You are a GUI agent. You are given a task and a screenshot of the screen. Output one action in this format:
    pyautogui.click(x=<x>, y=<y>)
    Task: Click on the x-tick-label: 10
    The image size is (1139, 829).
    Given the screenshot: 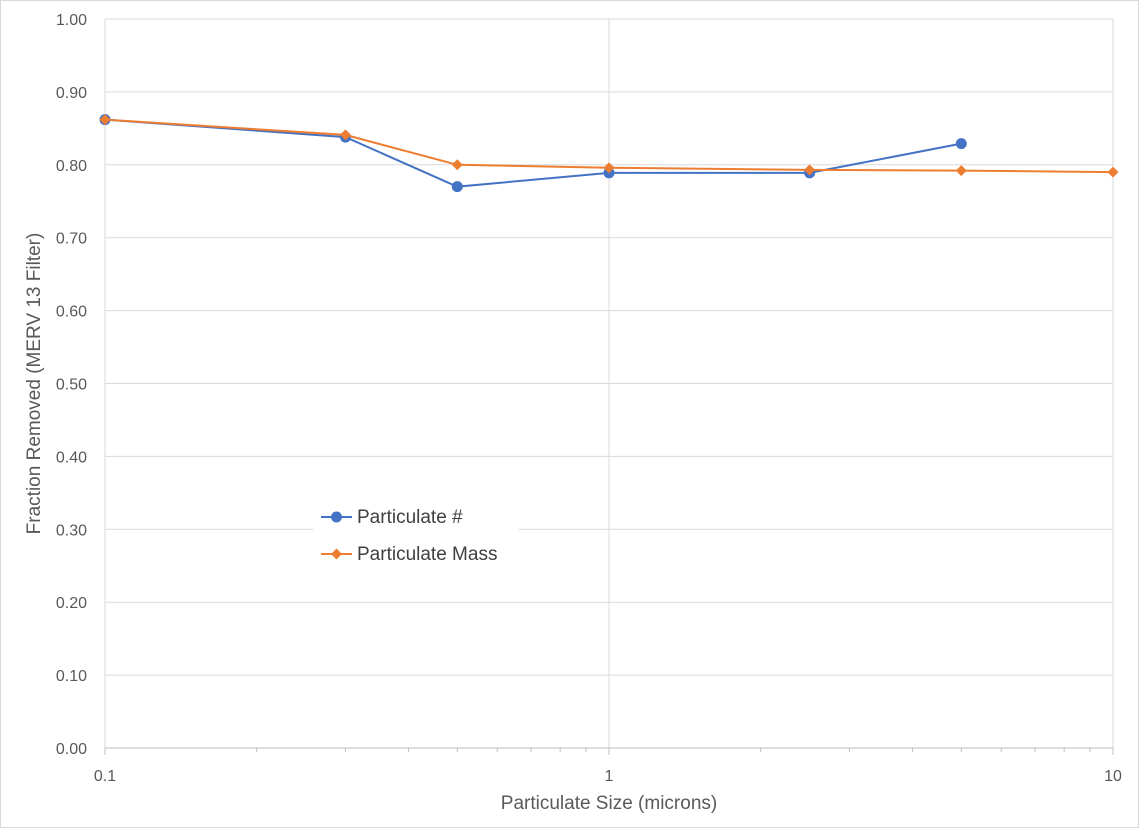 What is the action you would take?
    pyautogui.click(x=1113, y=776)
    